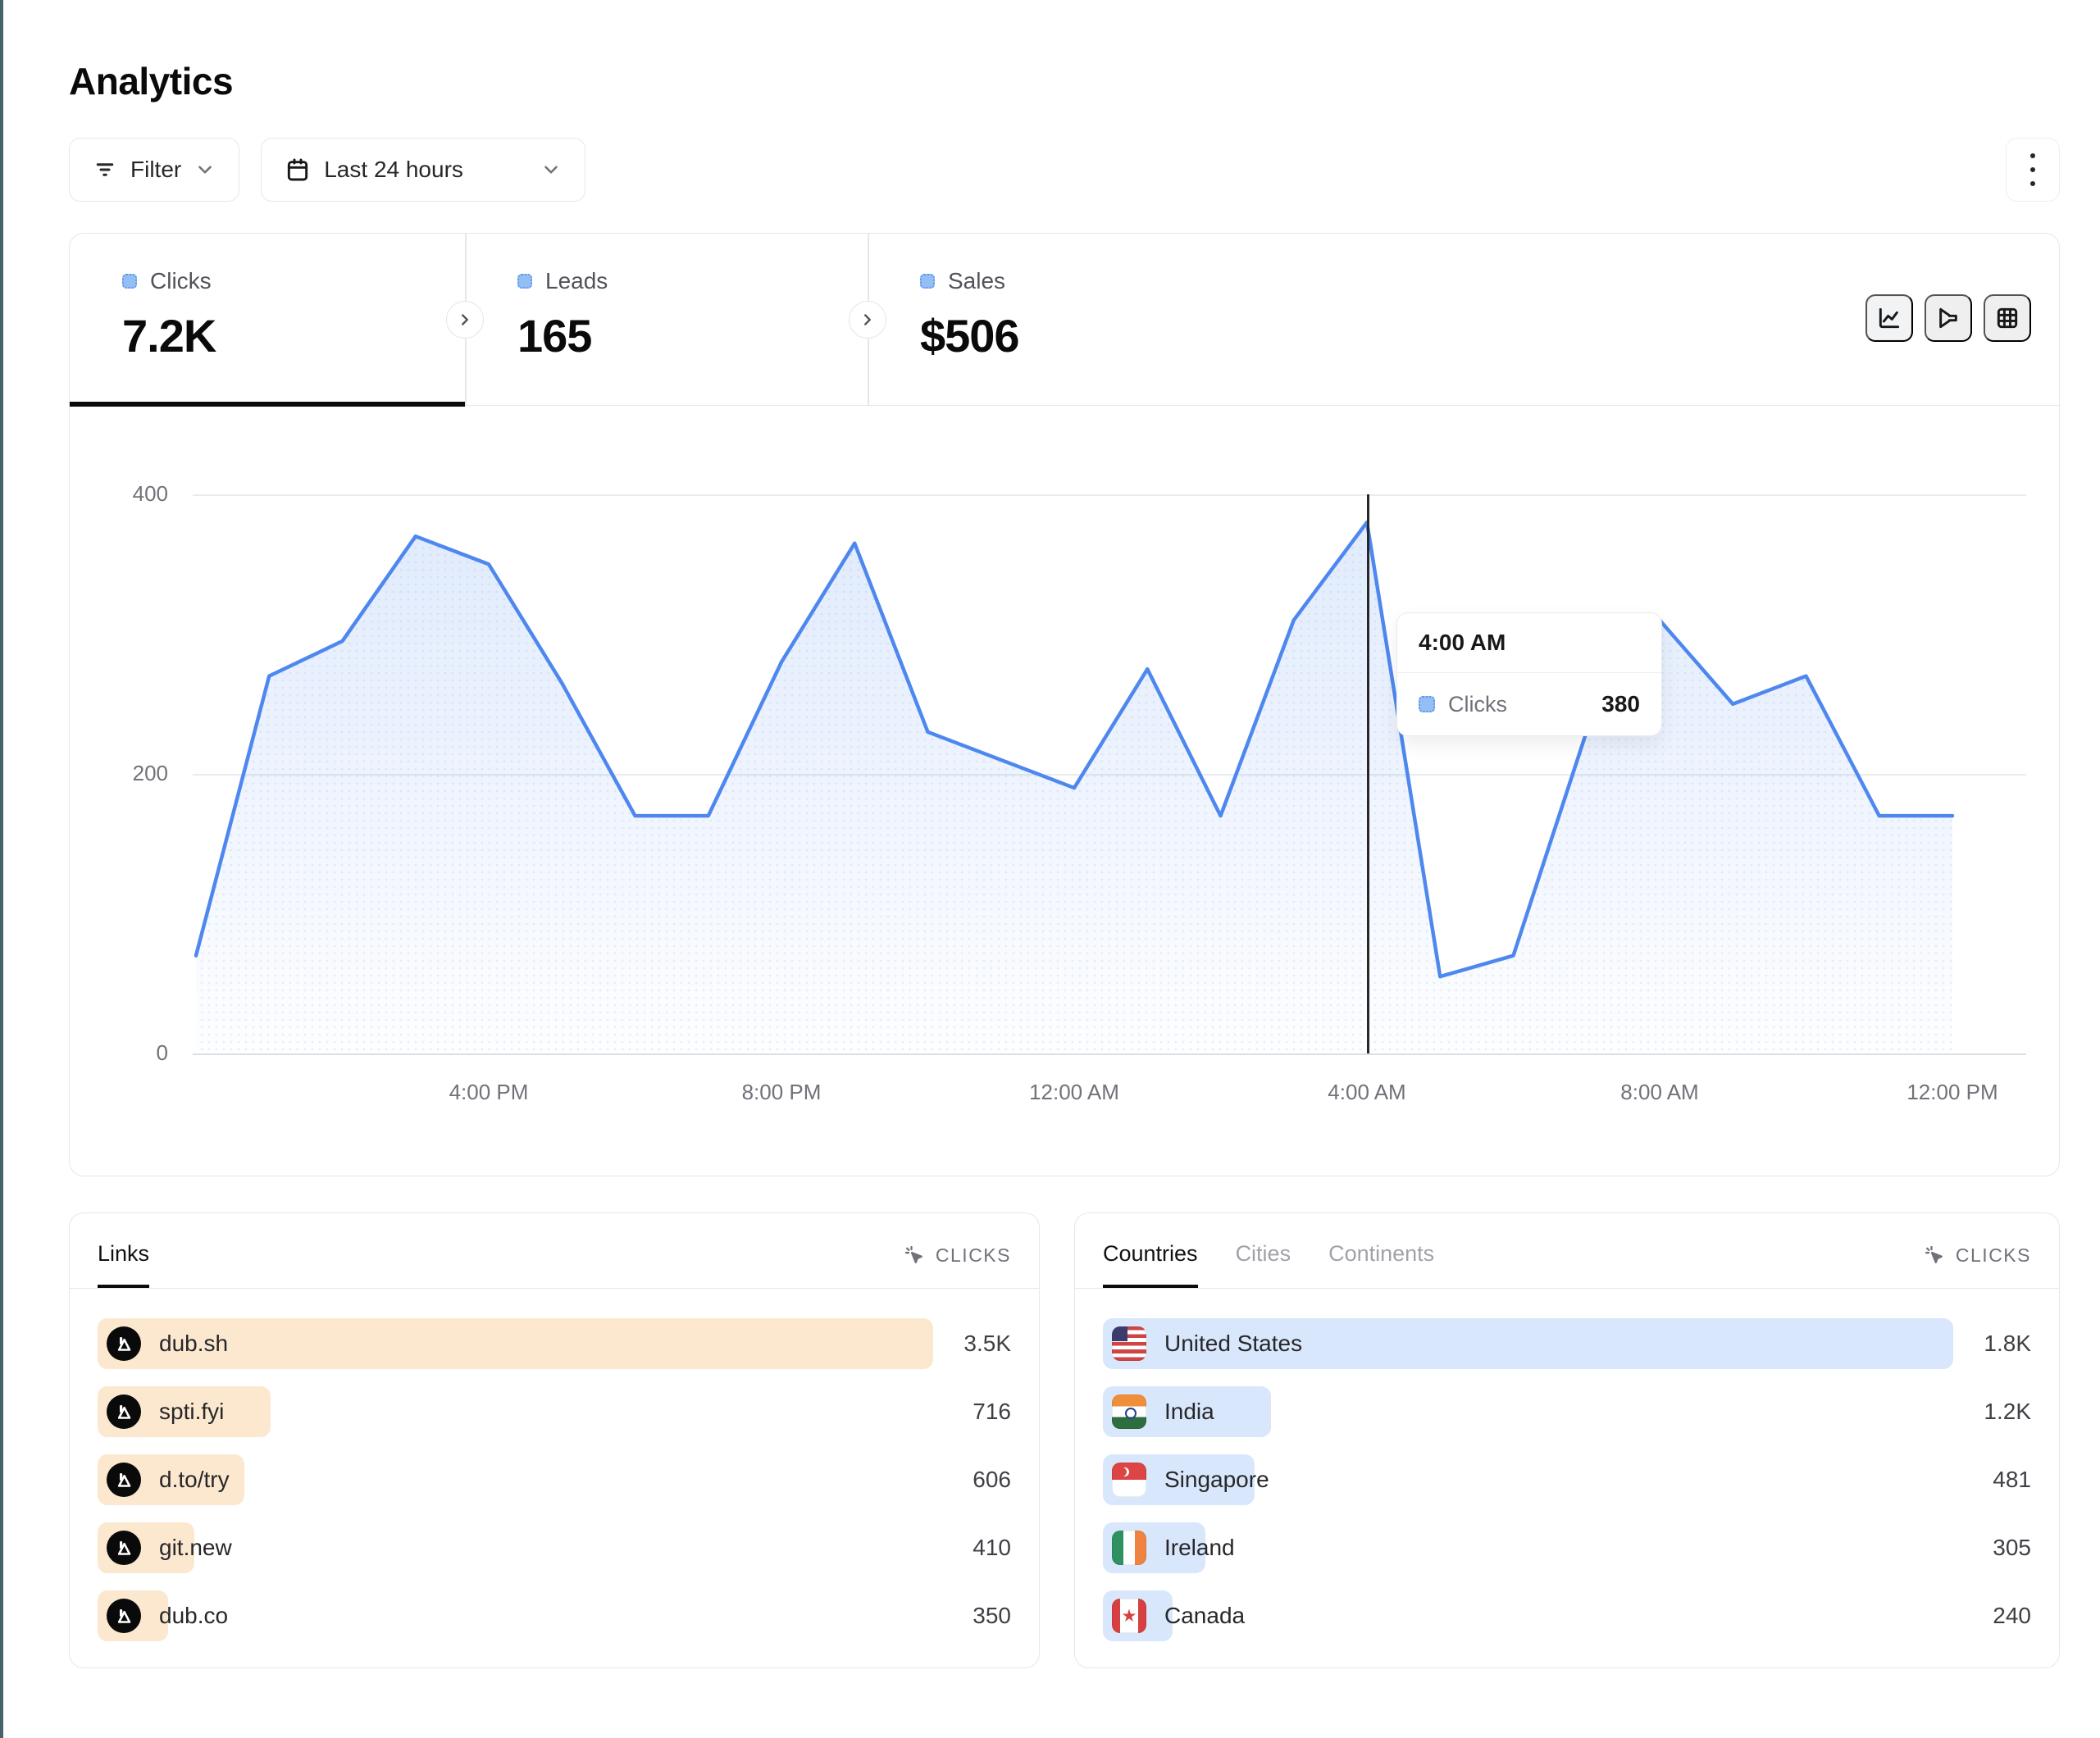  Describe the element at coordinates (2007, 318) in the screenshot. I see `table-grid-icon` at that location.